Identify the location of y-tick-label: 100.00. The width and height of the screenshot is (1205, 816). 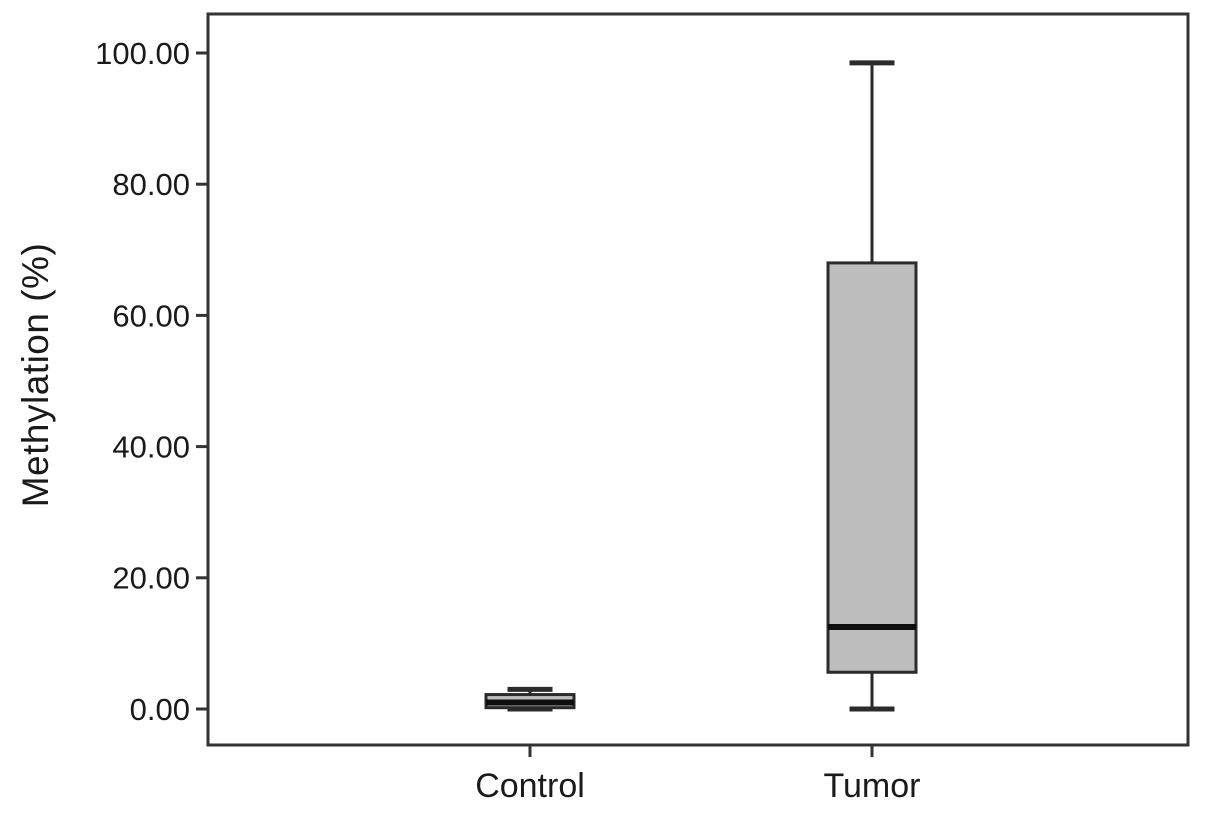
(142, 53).